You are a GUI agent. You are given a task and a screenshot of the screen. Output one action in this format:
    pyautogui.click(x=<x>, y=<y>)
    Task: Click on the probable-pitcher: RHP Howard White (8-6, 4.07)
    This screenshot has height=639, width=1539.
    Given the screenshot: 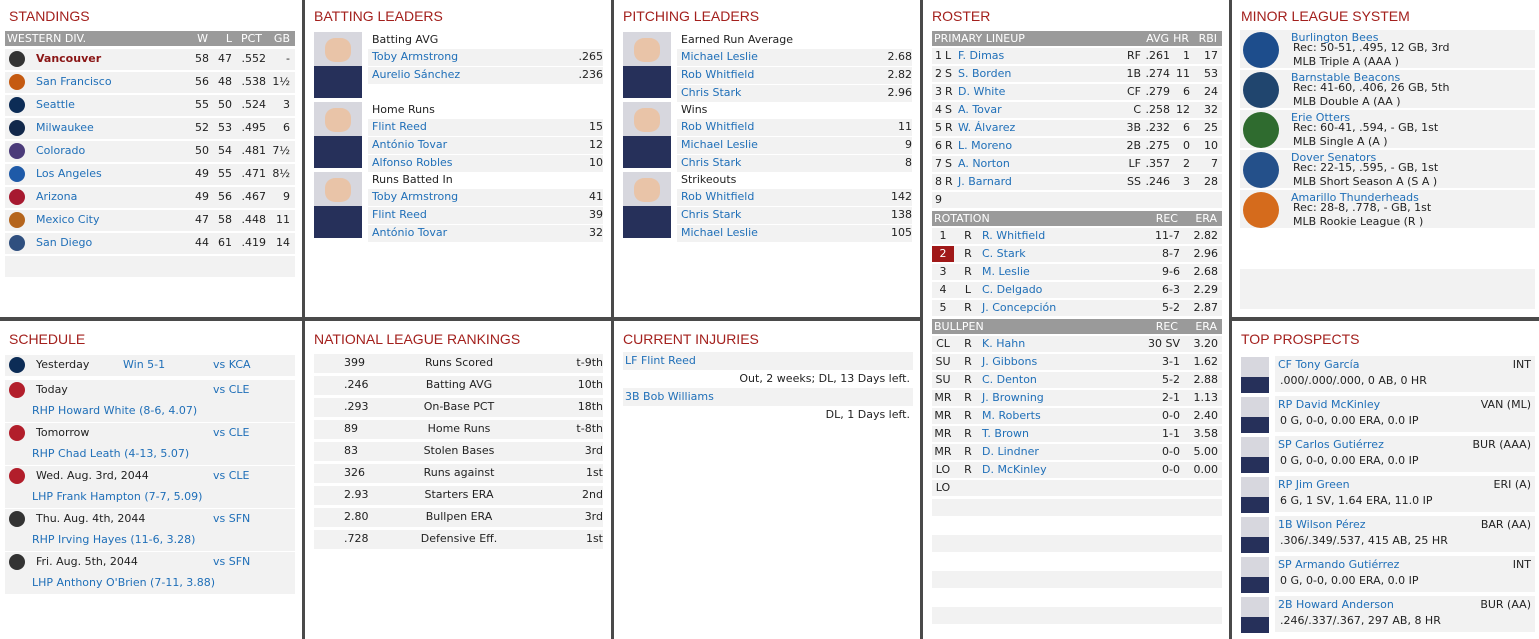 What is the action you would take?
    pyautogui.click(x=115, y=410)
    